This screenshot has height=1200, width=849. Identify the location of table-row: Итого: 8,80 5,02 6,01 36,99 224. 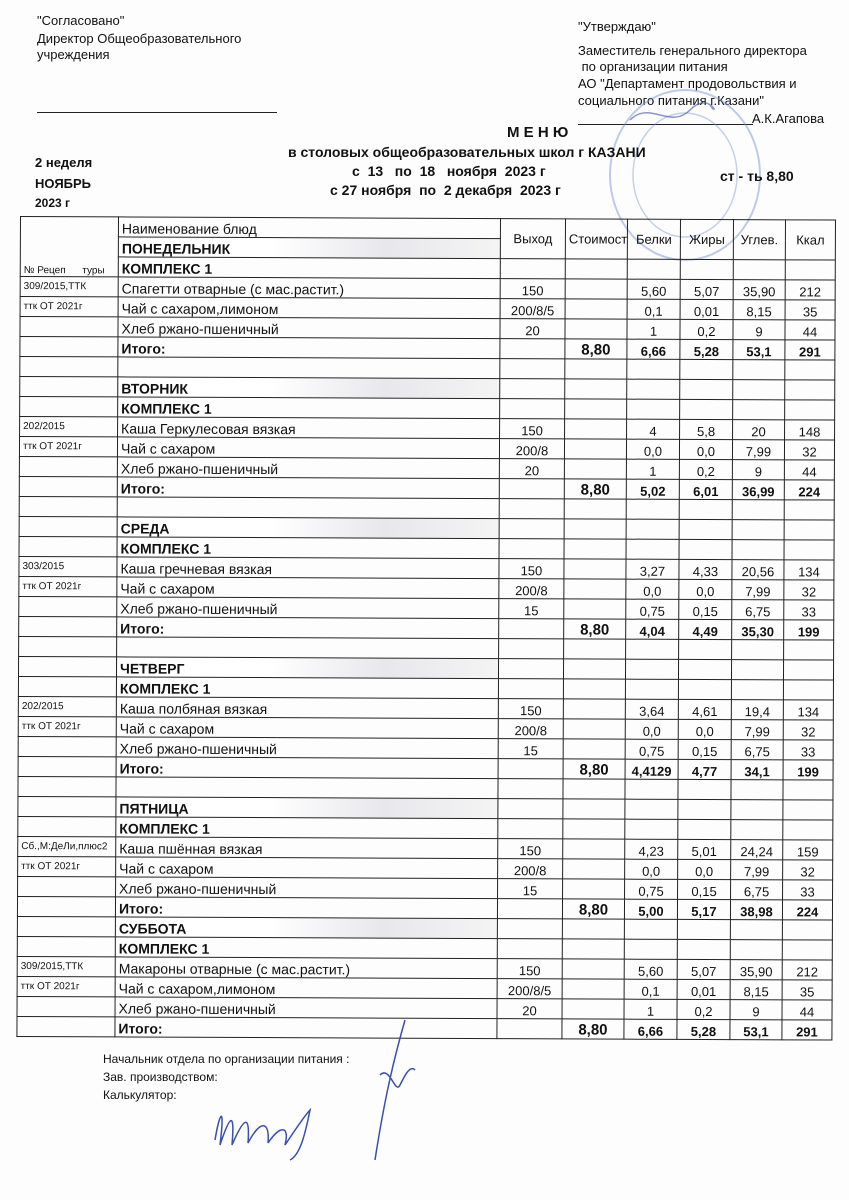
(427, 488).